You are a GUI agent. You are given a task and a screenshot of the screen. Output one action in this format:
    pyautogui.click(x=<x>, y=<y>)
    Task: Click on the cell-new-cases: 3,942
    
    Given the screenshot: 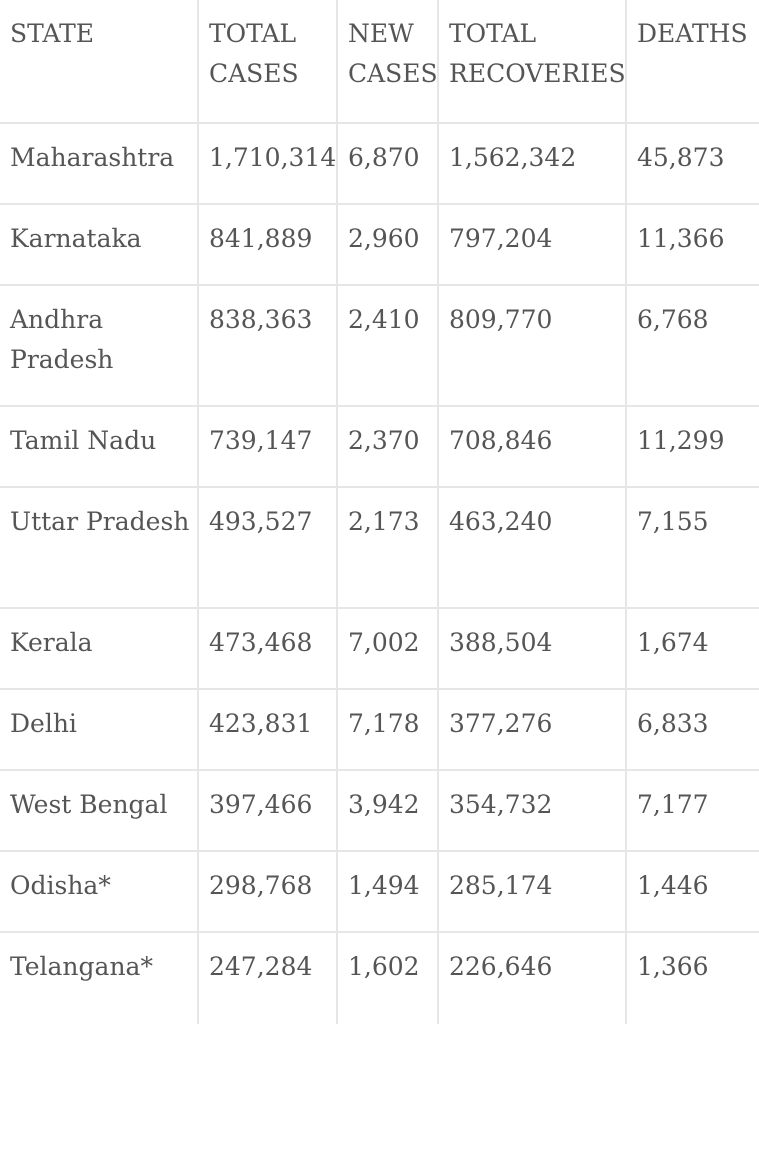 What is the action you would take?
    pyautogui.click(x=387, y=810)
    